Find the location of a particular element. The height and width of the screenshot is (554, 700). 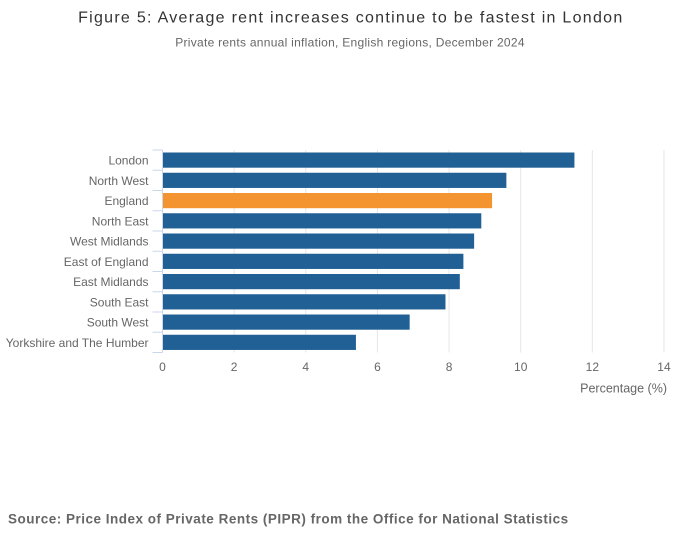

svg-text: London is located at coordinates (128, 161).